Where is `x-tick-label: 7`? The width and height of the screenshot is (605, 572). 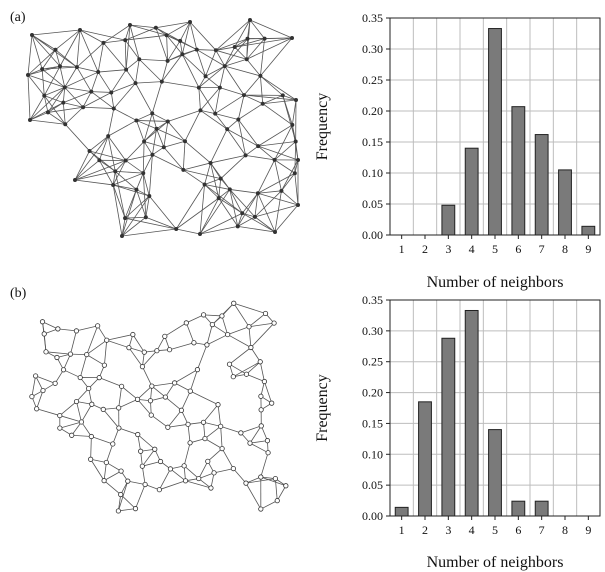 x-tick-label: 7 is located at coordinates (542, 249).